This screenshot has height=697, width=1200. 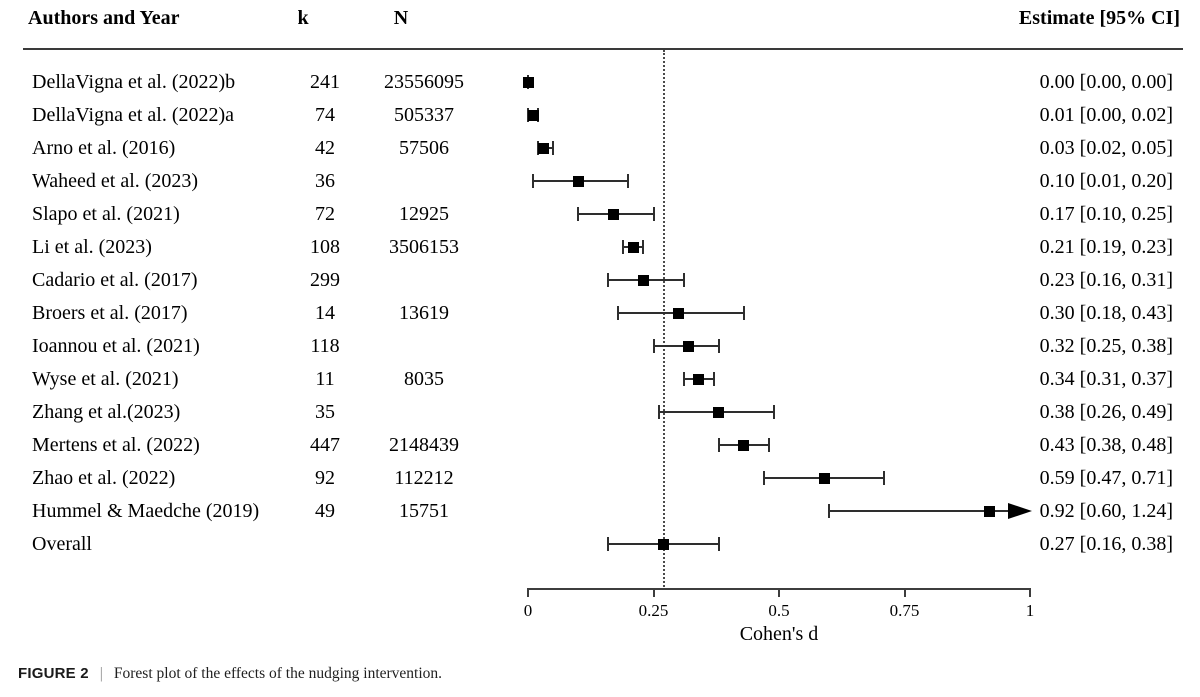 I want to click on reference-line, so click(x=663, y=320).